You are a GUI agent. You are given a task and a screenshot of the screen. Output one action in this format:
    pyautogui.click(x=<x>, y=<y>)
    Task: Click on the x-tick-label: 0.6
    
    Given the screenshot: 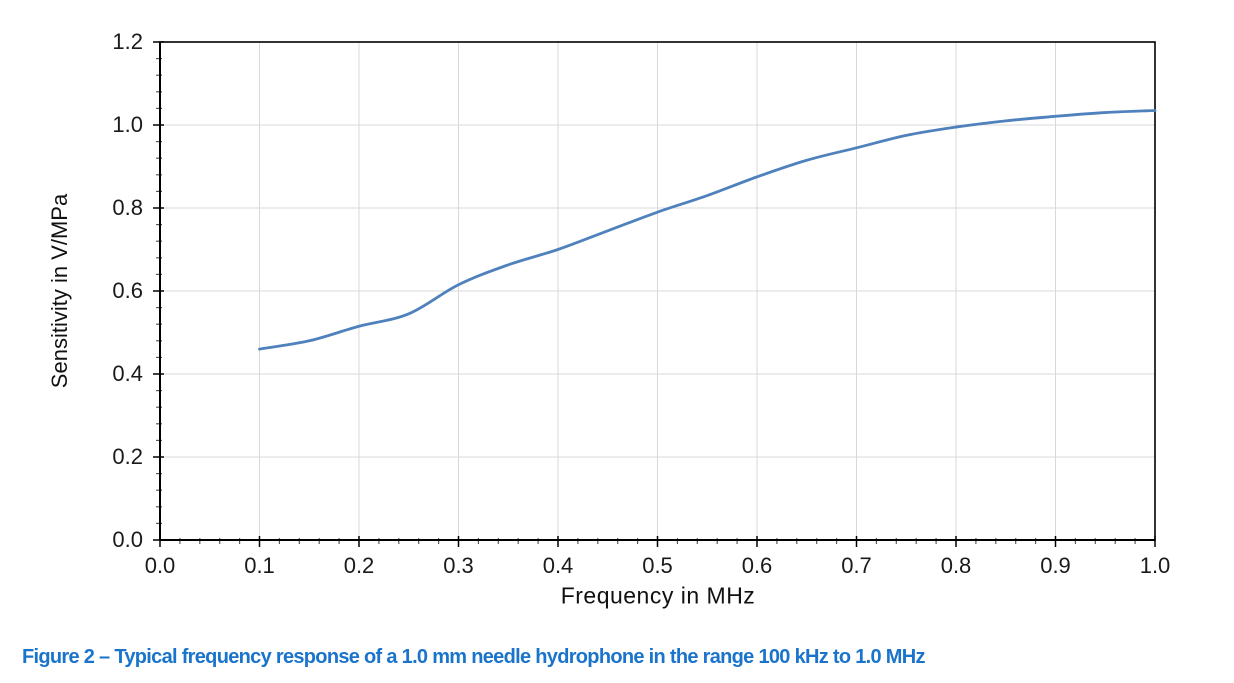 What is the action you would take?
    pyautogui.click(x=757, y=565)
    